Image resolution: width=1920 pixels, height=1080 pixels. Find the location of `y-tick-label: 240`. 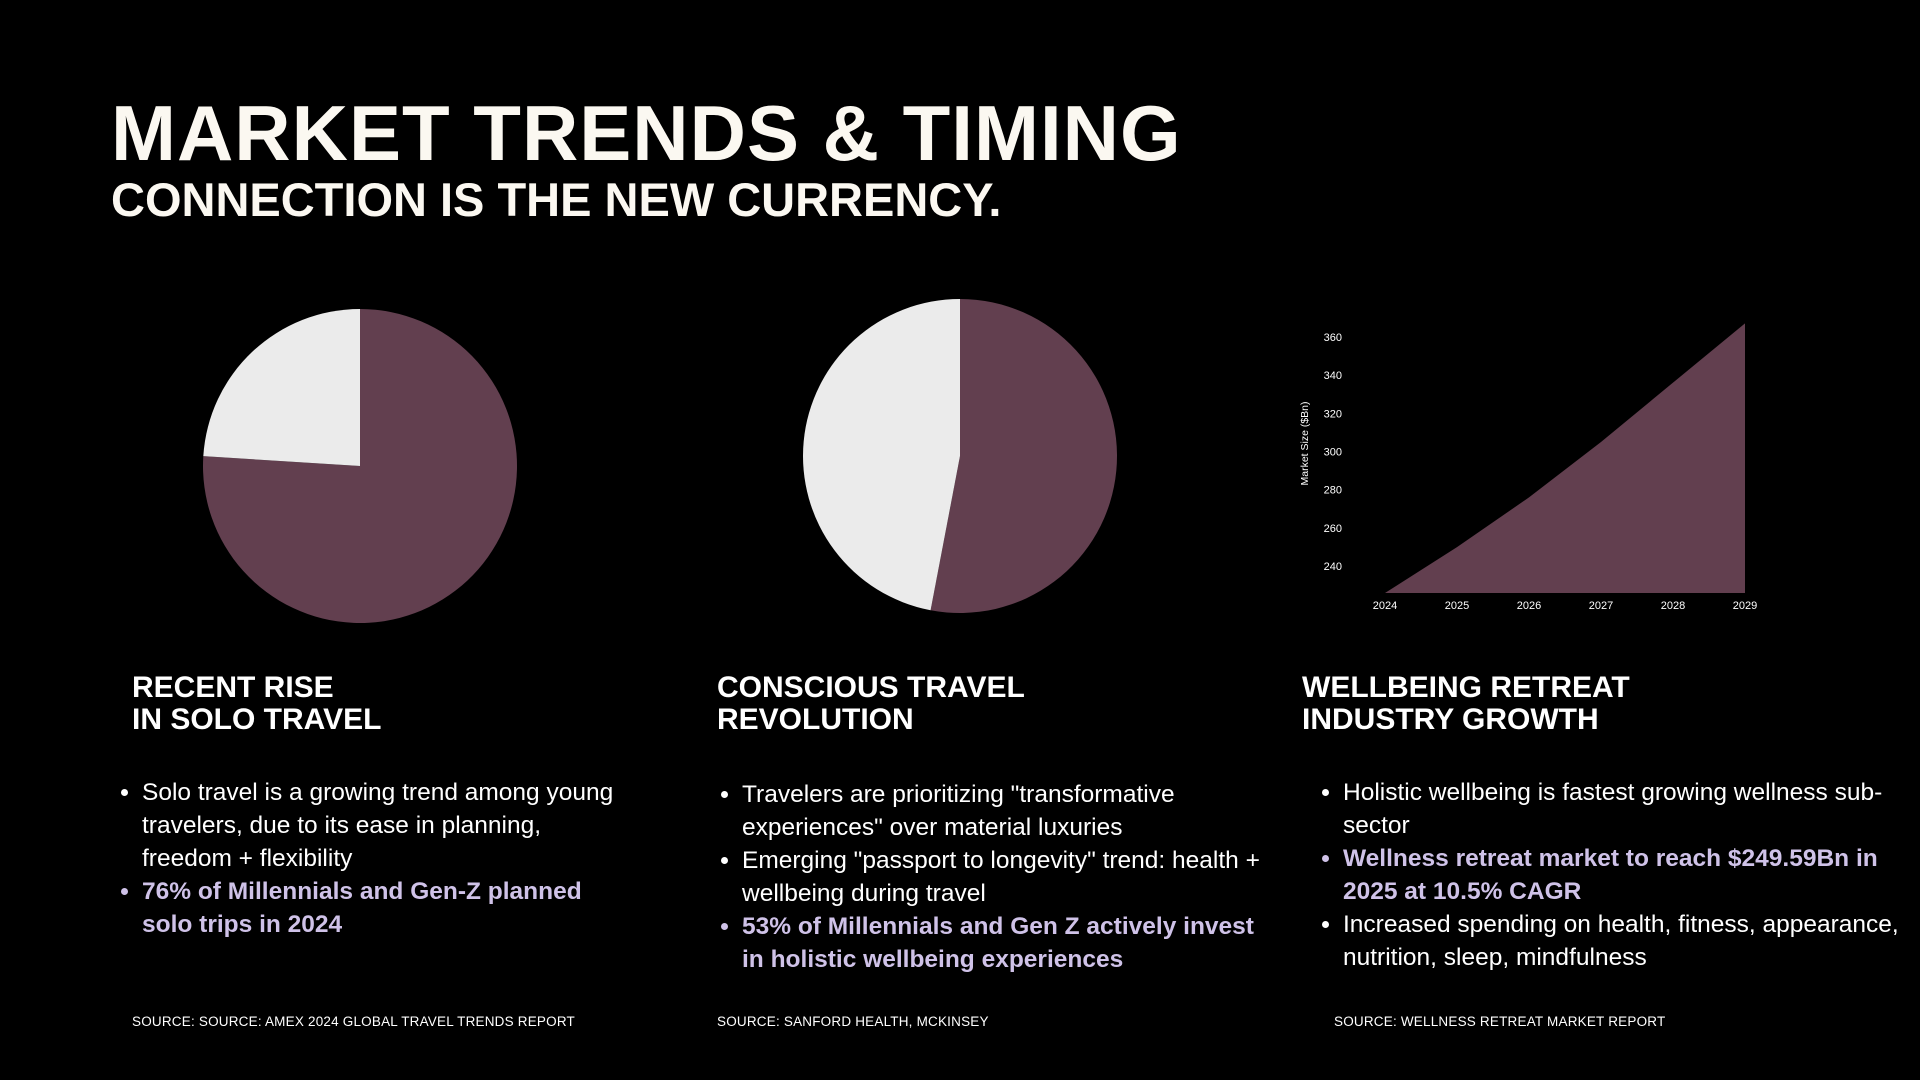

y-tick-label: 240 is located at coordinates (1333, 567).